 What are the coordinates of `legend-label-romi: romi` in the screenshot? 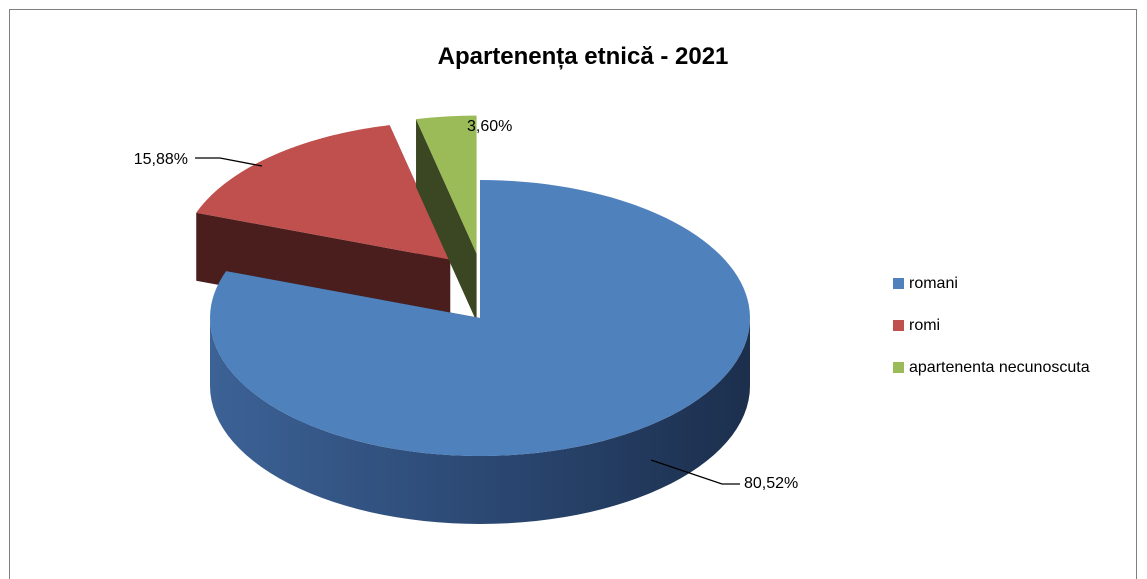 It's located at (924, 325).